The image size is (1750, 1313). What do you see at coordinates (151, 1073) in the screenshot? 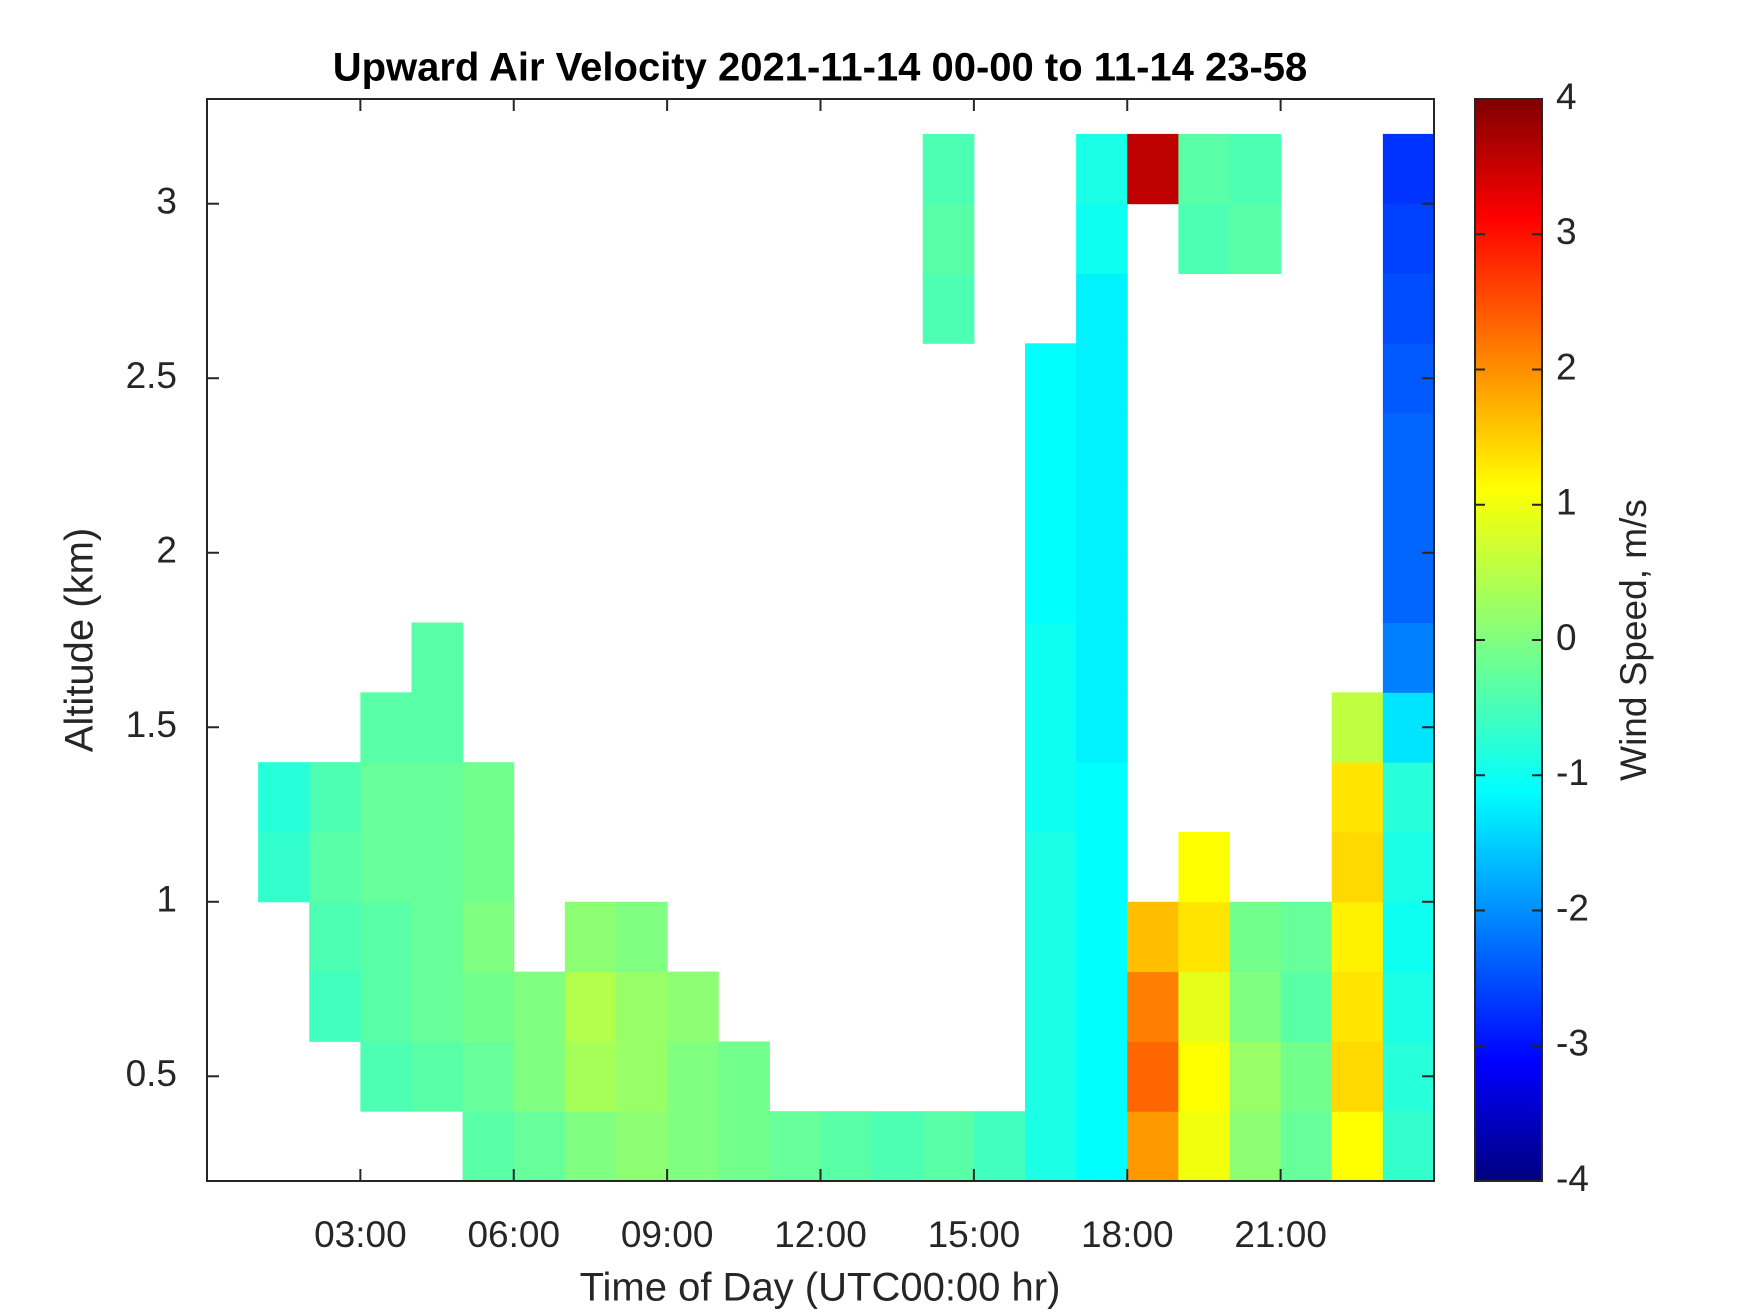
I see `y-tick-label: 0.5` at bounding box center [151, 1073].